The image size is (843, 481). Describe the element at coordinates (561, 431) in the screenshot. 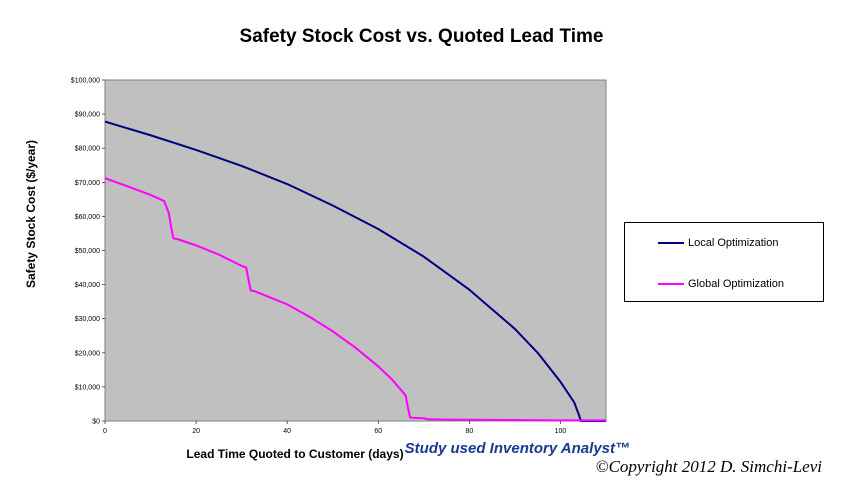

I see `x-tick-label: 100` at that location.